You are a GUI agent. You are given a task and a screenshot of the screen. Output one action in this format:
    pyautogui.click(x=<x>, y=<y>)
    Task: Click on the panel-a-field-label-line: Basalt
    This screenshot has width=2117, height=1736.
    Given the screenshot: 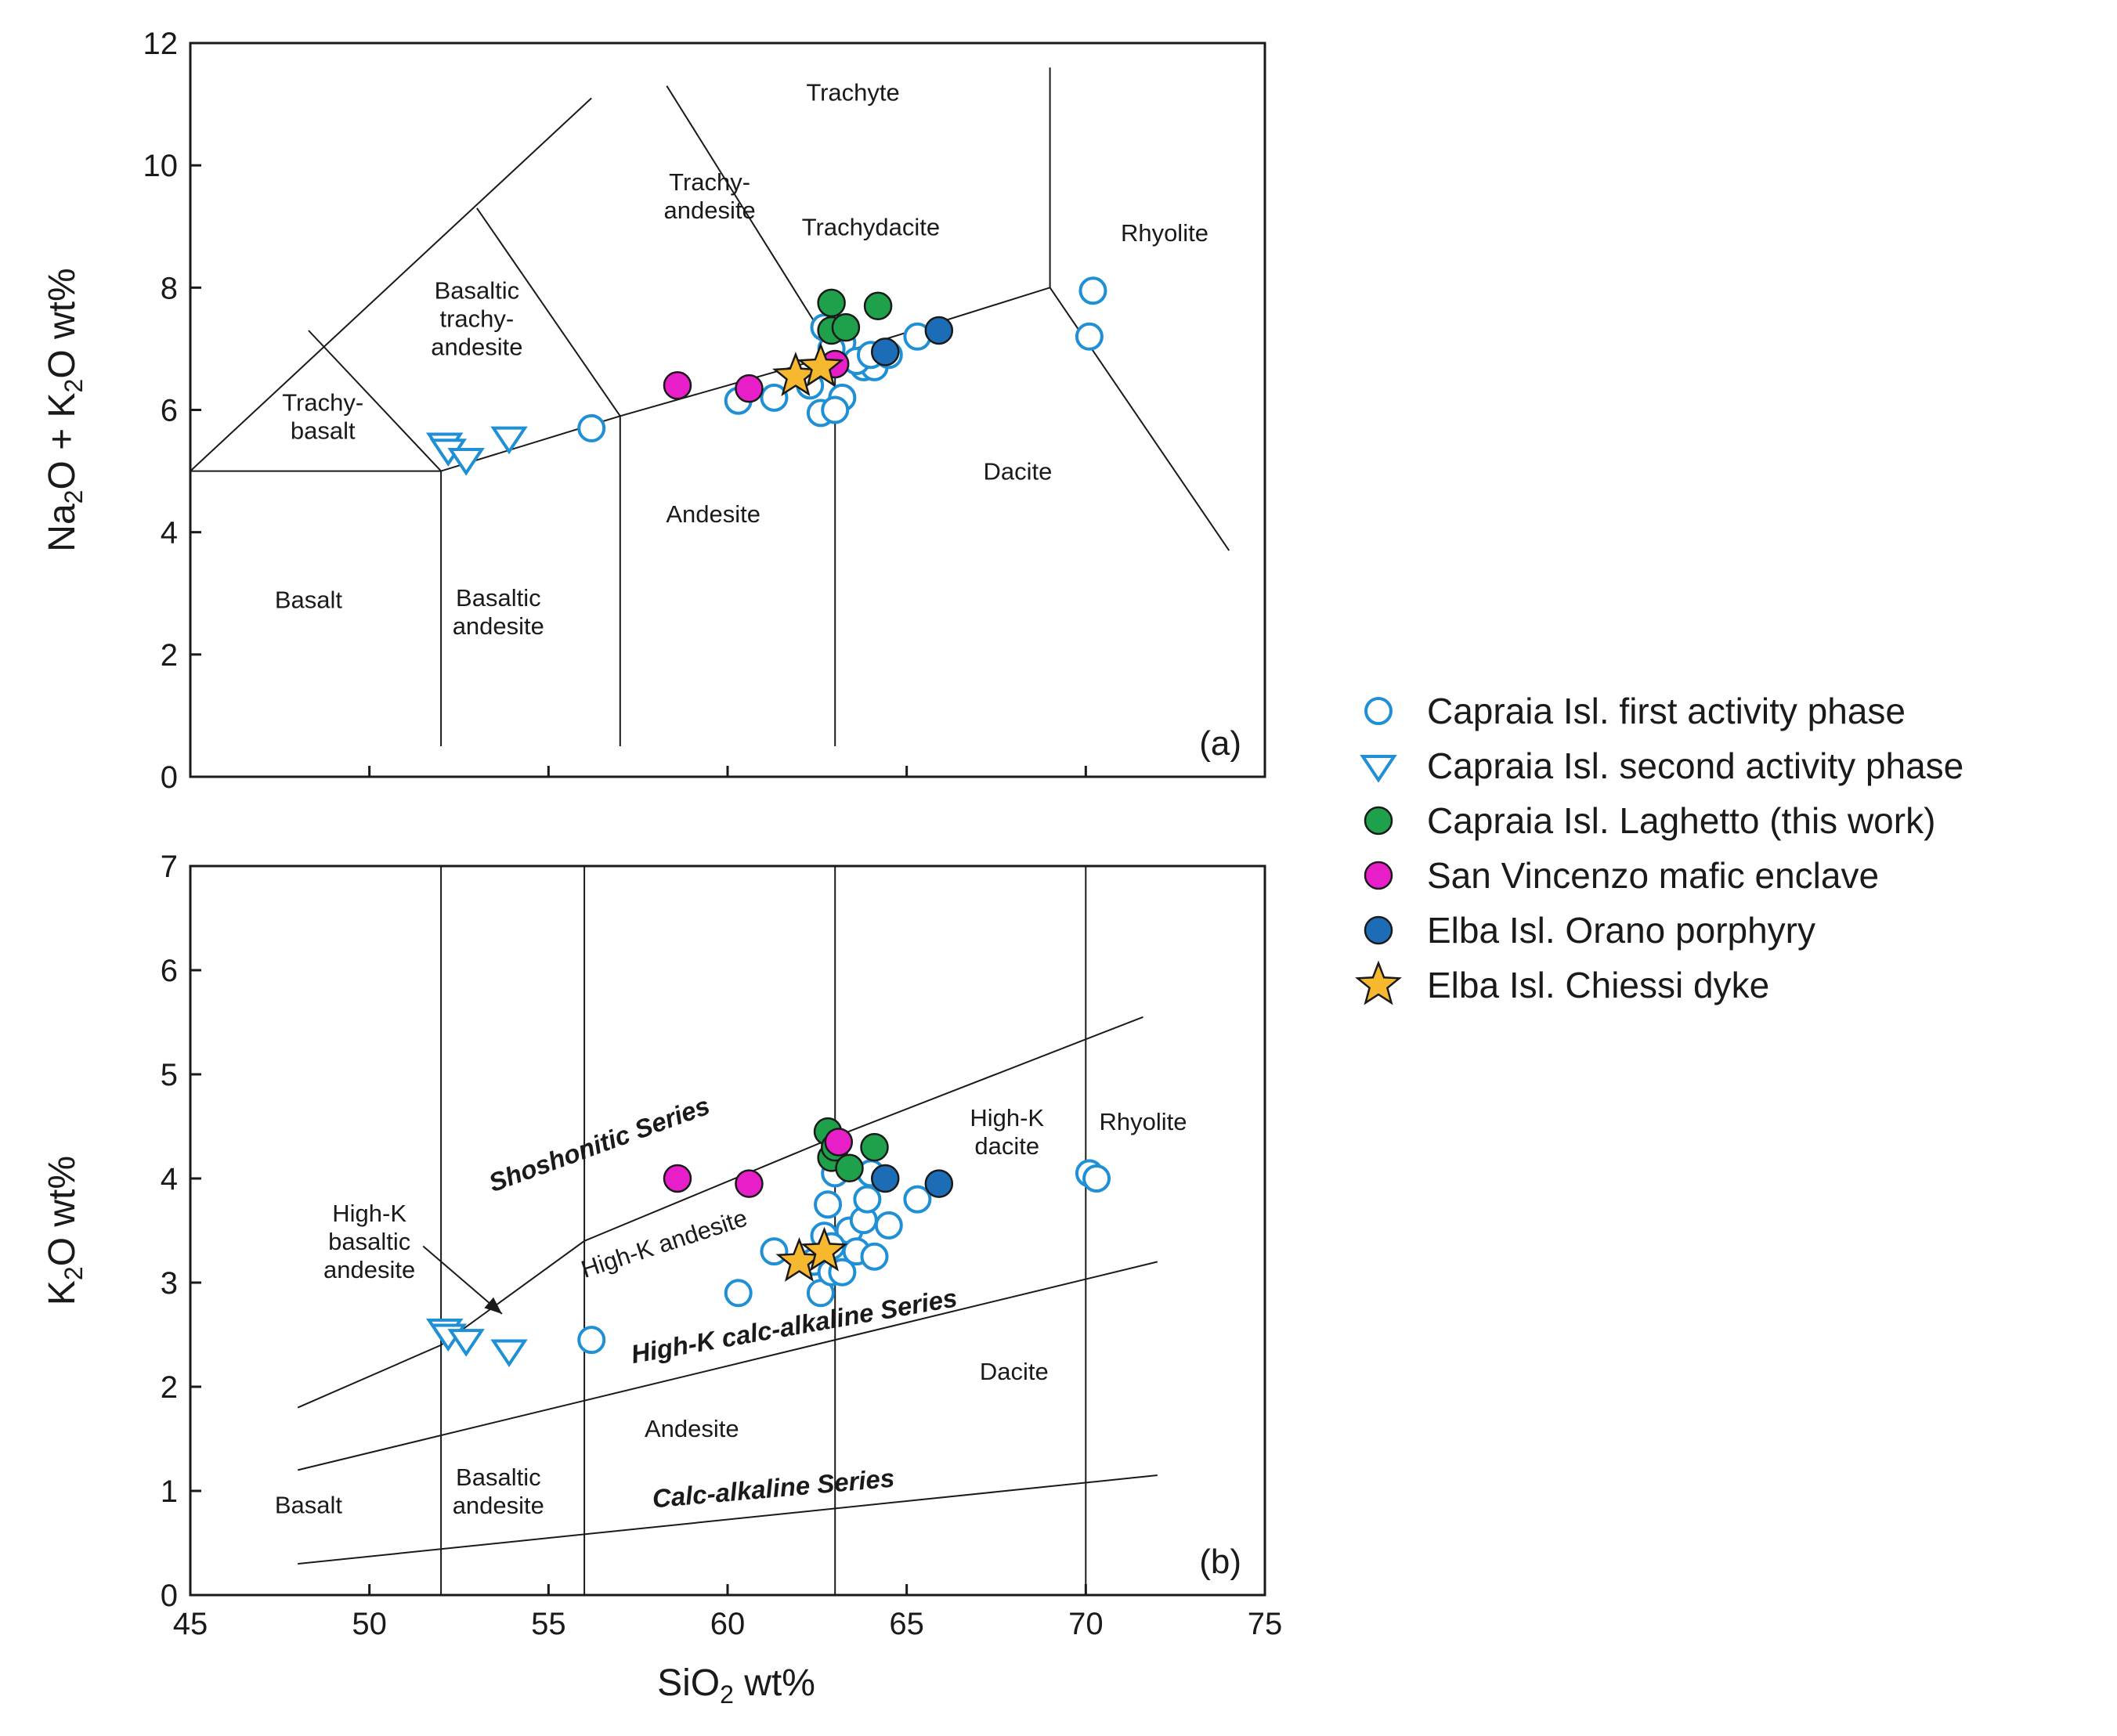 What is the action you would take?
    pyautogui.click(x=309, y=600)
    